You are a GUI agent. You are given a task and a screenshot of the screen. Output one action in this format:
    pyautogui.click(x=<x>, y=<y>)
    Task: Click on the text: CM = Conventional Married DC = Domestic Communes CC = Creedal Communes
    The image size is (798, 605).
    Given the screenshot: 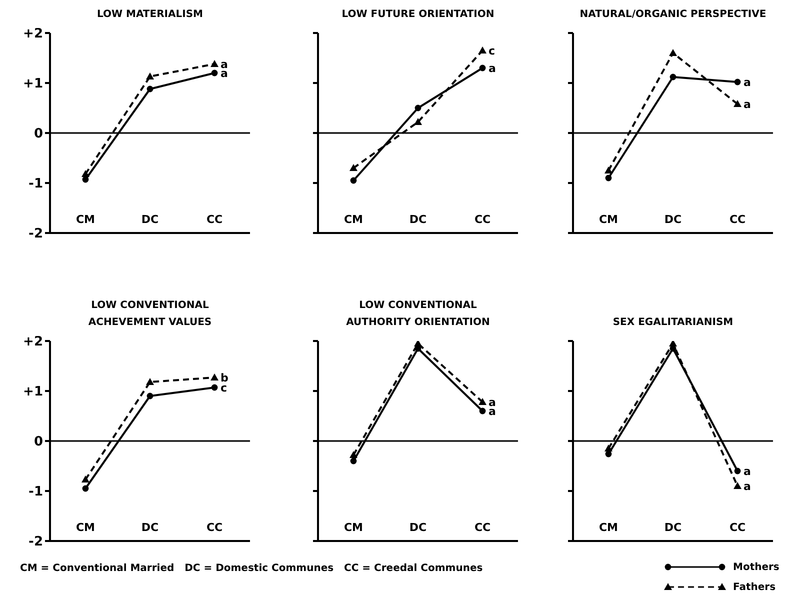 What is the action you would take?
    pyautogui.click(x=251, y=568)
    